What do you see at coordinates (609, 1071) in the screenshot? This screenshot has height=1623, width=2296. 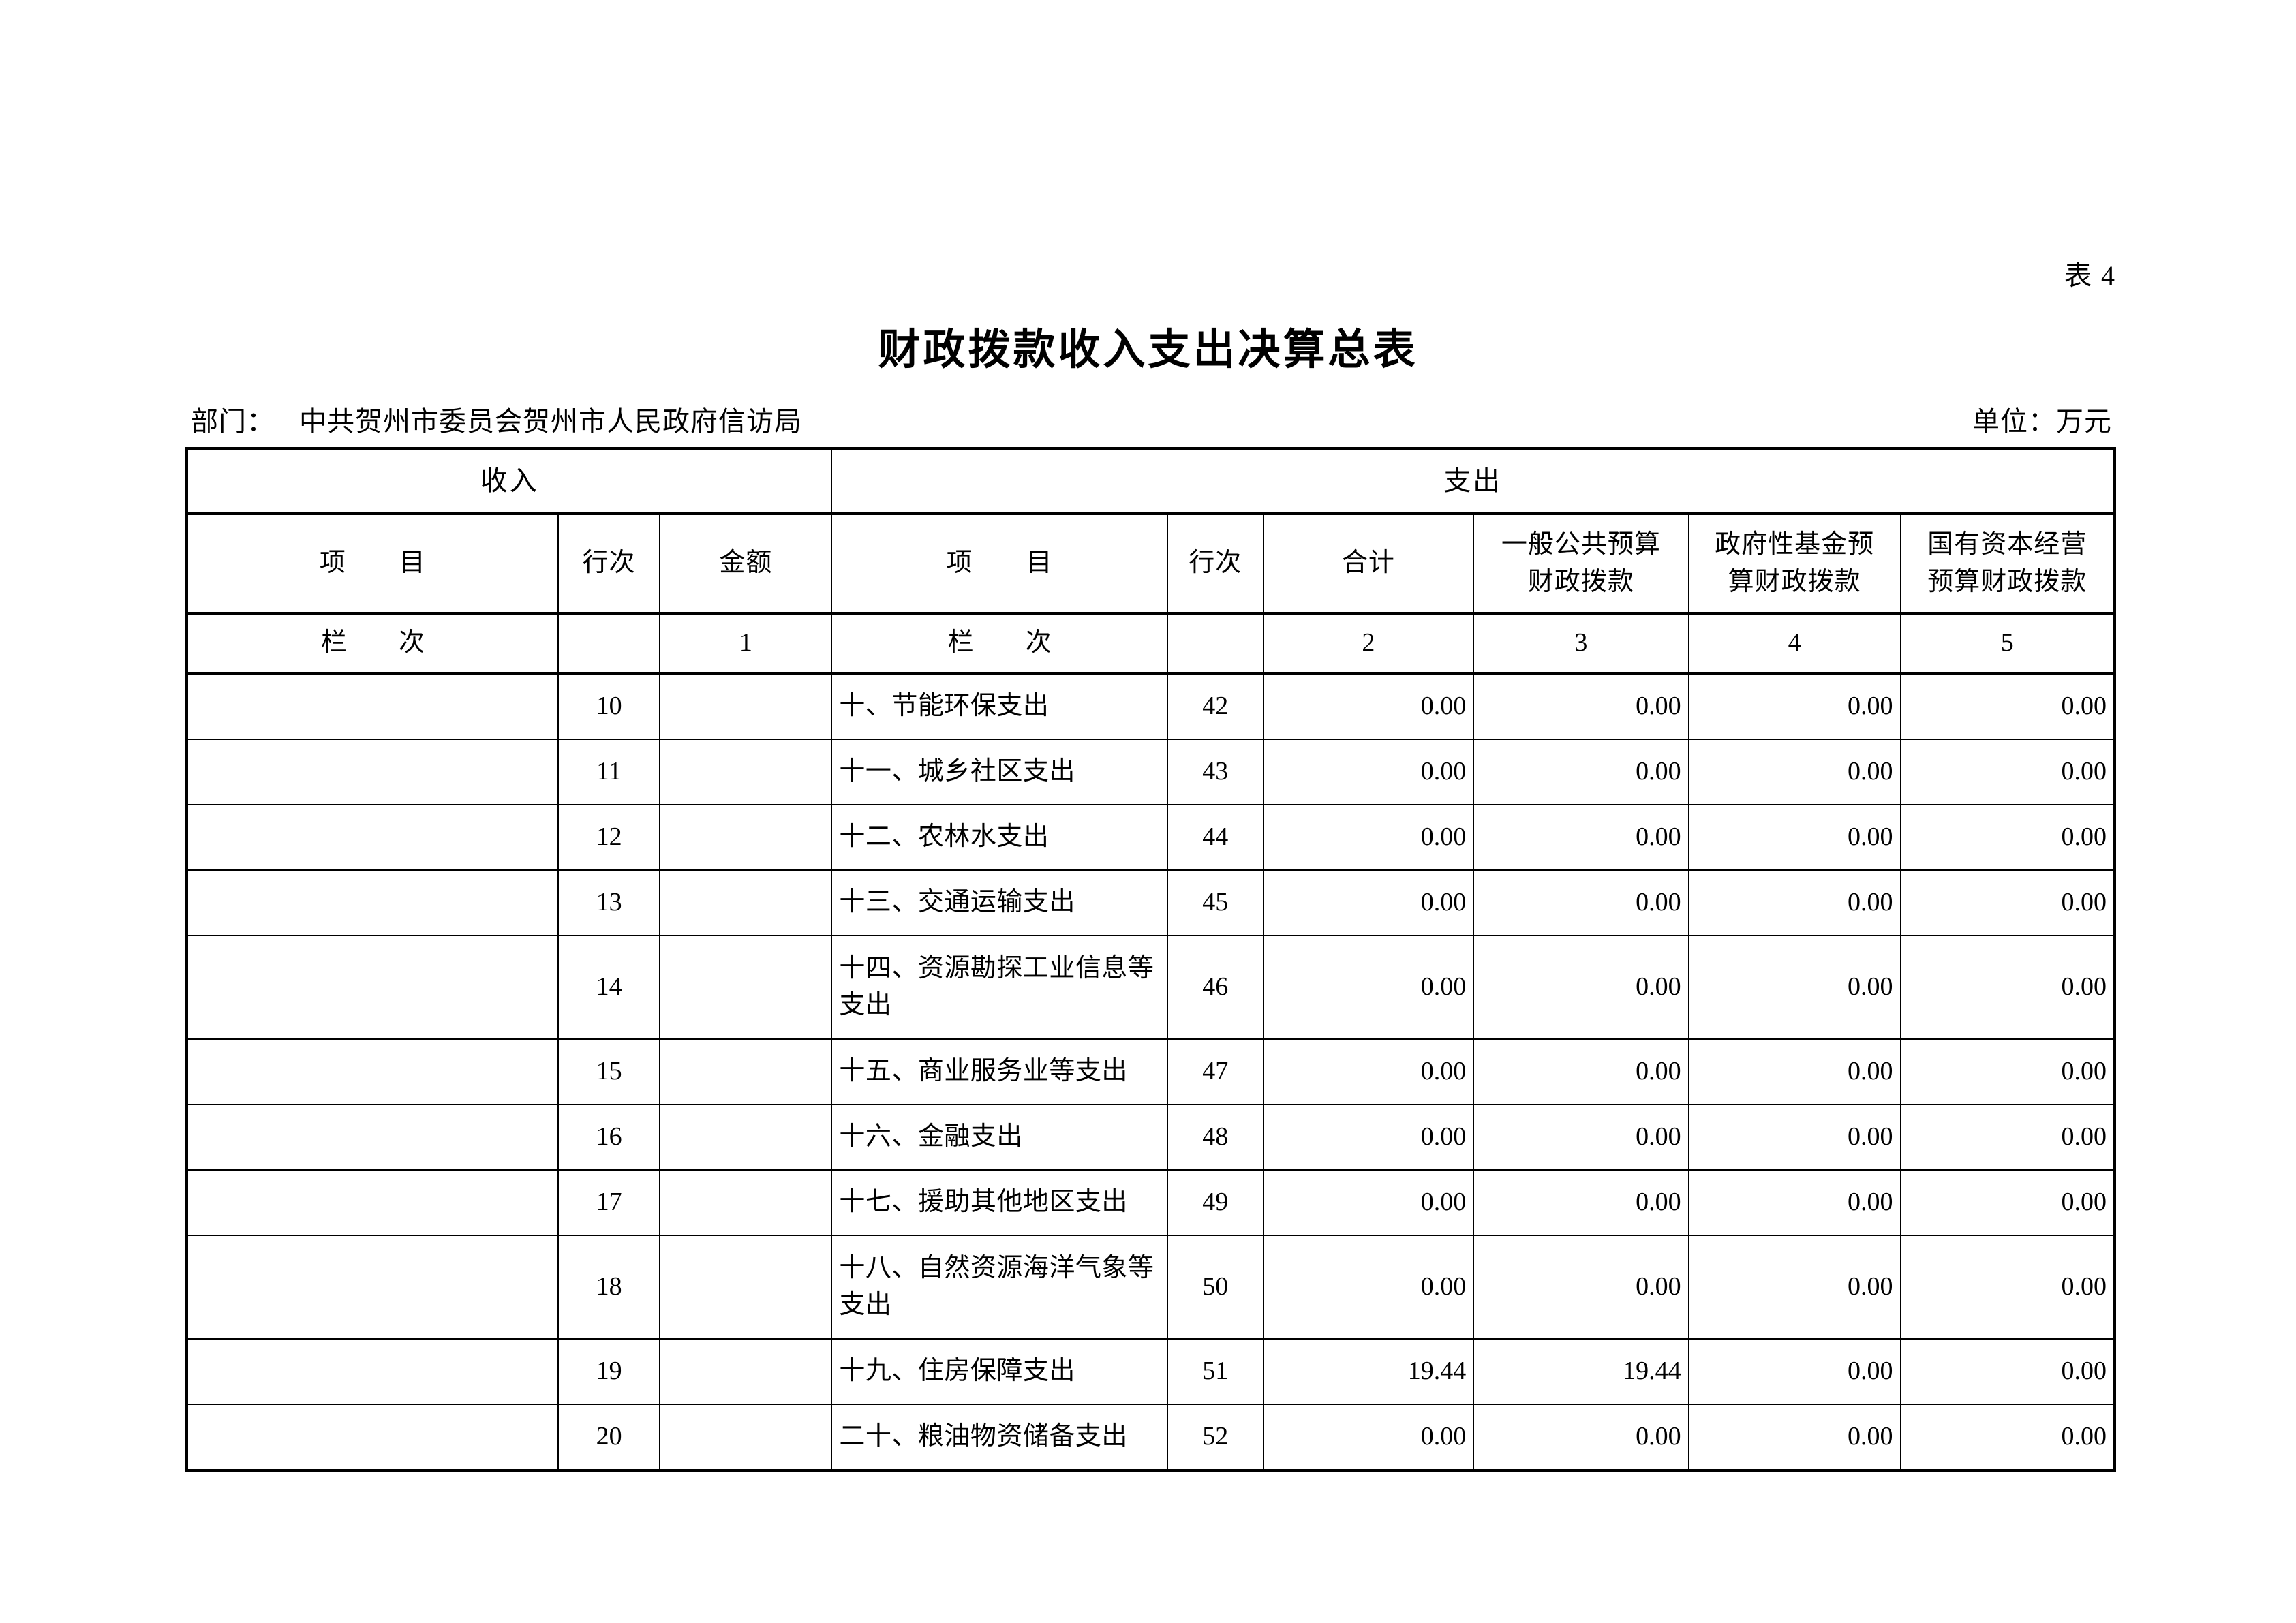 I see `income-line-cell: 15` at bounding box center [609, 1071].